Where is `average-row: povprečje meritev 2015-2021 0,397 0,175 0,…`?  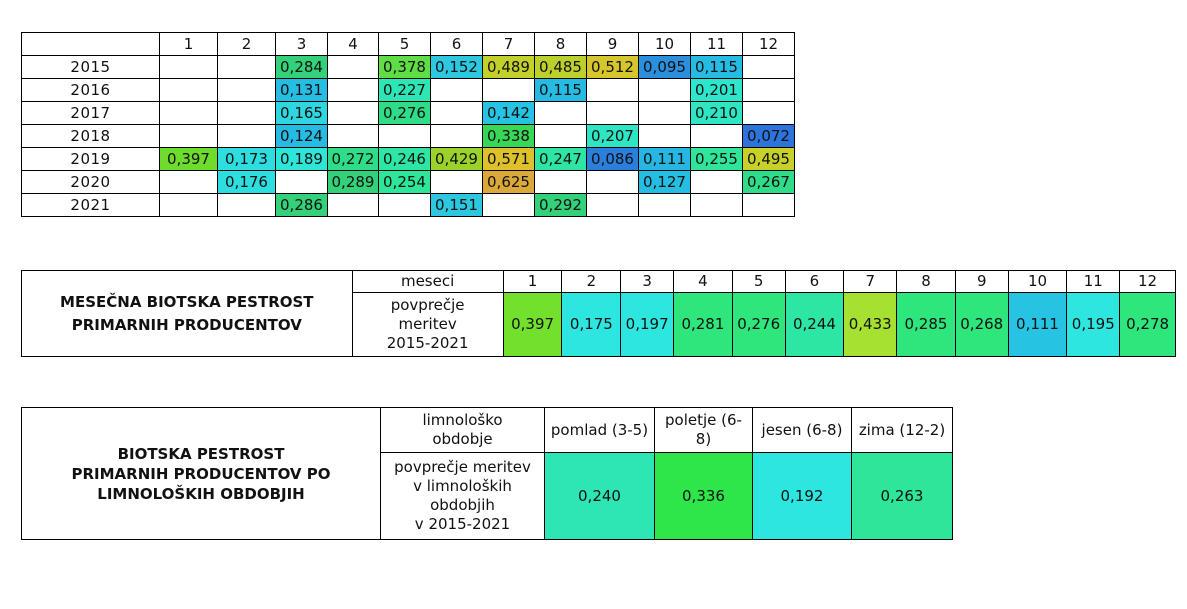 average-row: povprečje meritev 2015-2021 0,397 0,175 0,… is located at coordinates (599, 324).